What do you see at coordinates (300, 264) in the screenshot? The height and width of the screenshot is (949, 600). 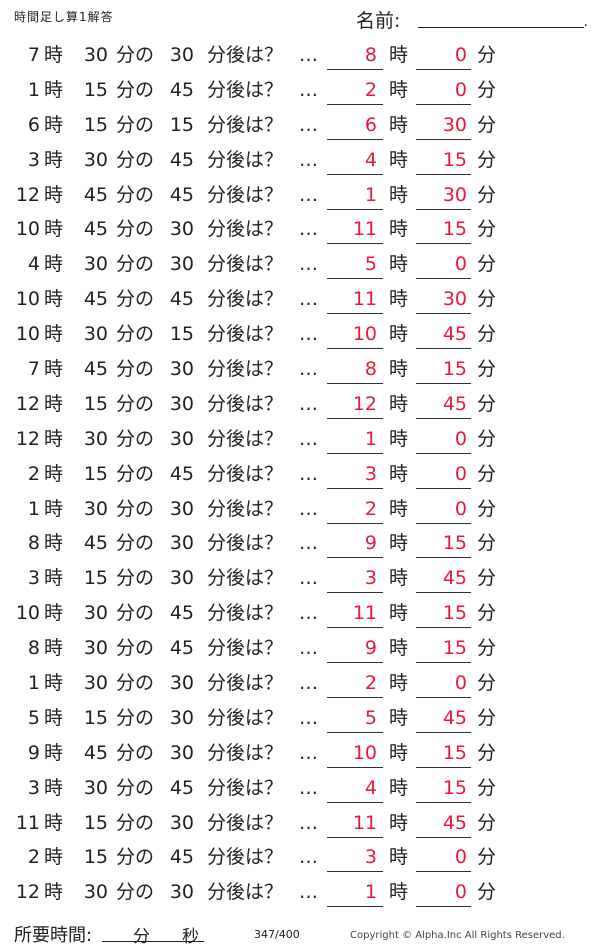 I see `problem-row: 4 時 30 分の 30 分後は？… 5 時 0 分` at bounding box center [300, 264].